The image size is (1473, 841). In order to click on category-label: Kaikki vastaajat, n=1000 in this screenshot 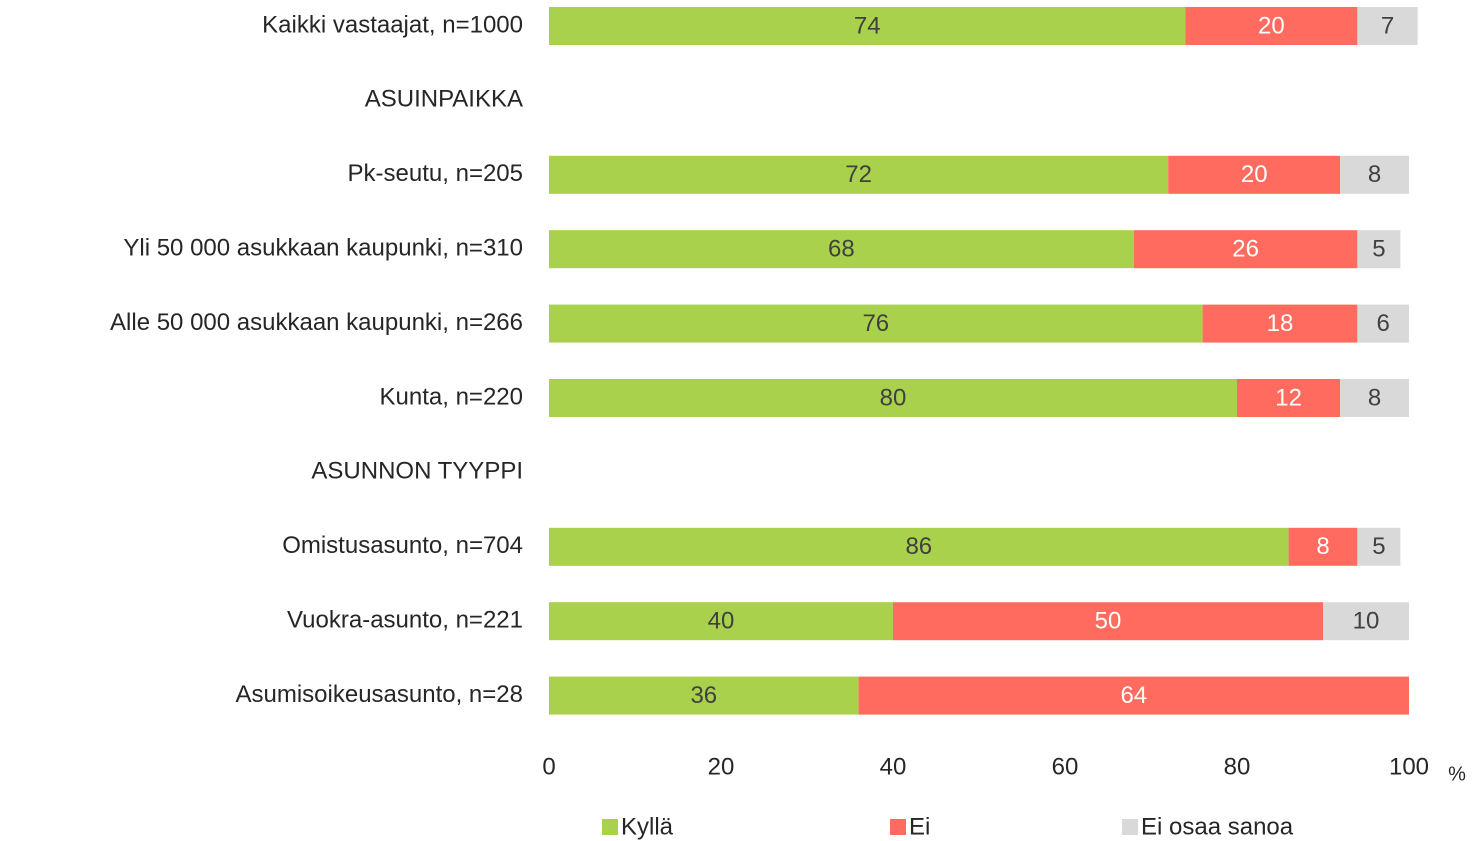, I will do `click(392, 24)`.